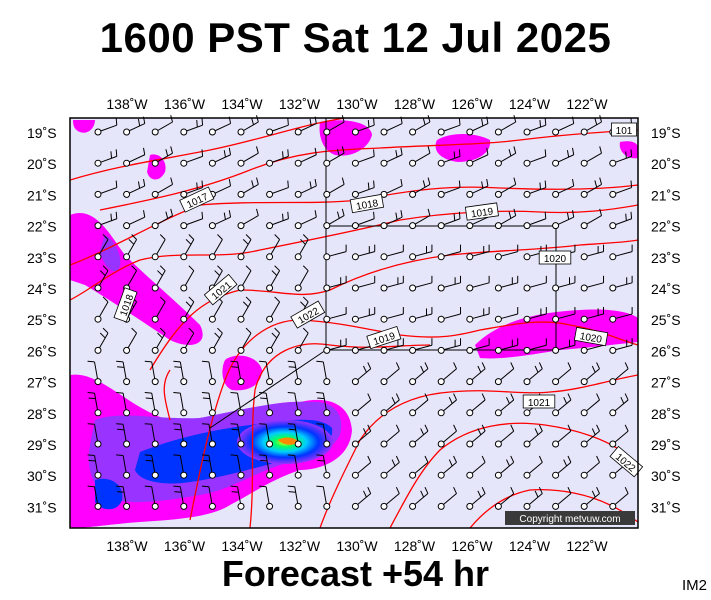  I want to click on latitude-label: 30˚S, so click(666, 476).